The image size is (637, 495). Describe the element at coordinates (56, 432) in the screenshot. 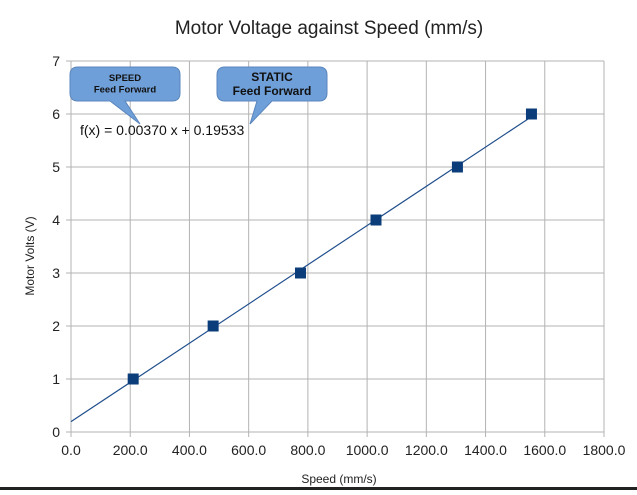

I see `y-tick-label: 0` at that location.